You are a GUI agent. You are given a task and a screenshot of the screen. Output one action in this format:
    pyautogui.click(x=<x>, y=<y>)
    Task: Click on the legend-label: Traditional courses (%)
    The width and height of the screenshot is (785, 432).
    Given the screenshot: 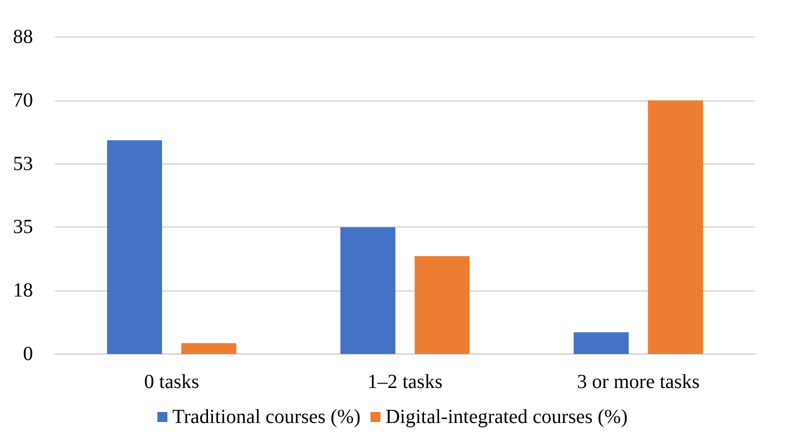 What is the action you would take?
    pyautogui.click(x=266, y=417)
    